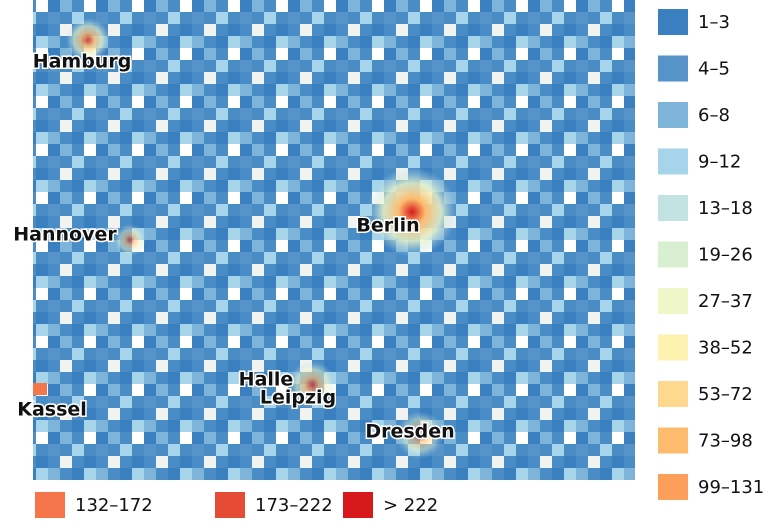  Describe the element at coordinates (409, 432) in the screenshot. I see `city-label: Dresden` at that location.